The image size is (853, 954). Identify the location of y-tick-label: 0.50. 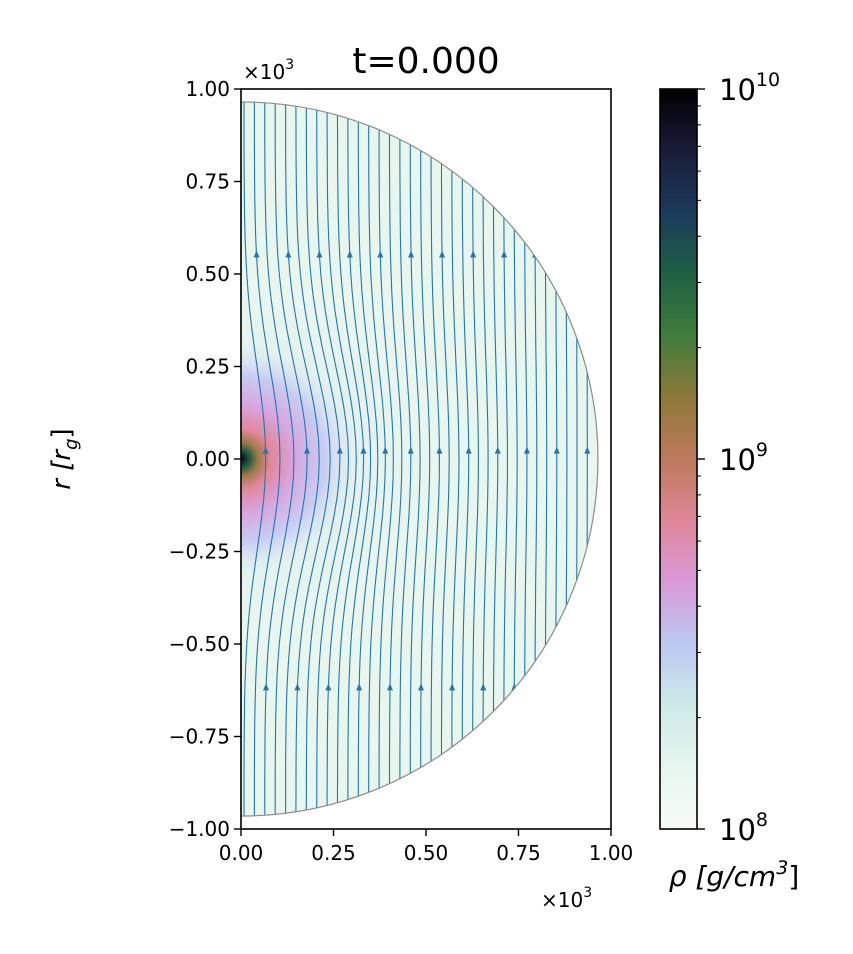
(207, 274).